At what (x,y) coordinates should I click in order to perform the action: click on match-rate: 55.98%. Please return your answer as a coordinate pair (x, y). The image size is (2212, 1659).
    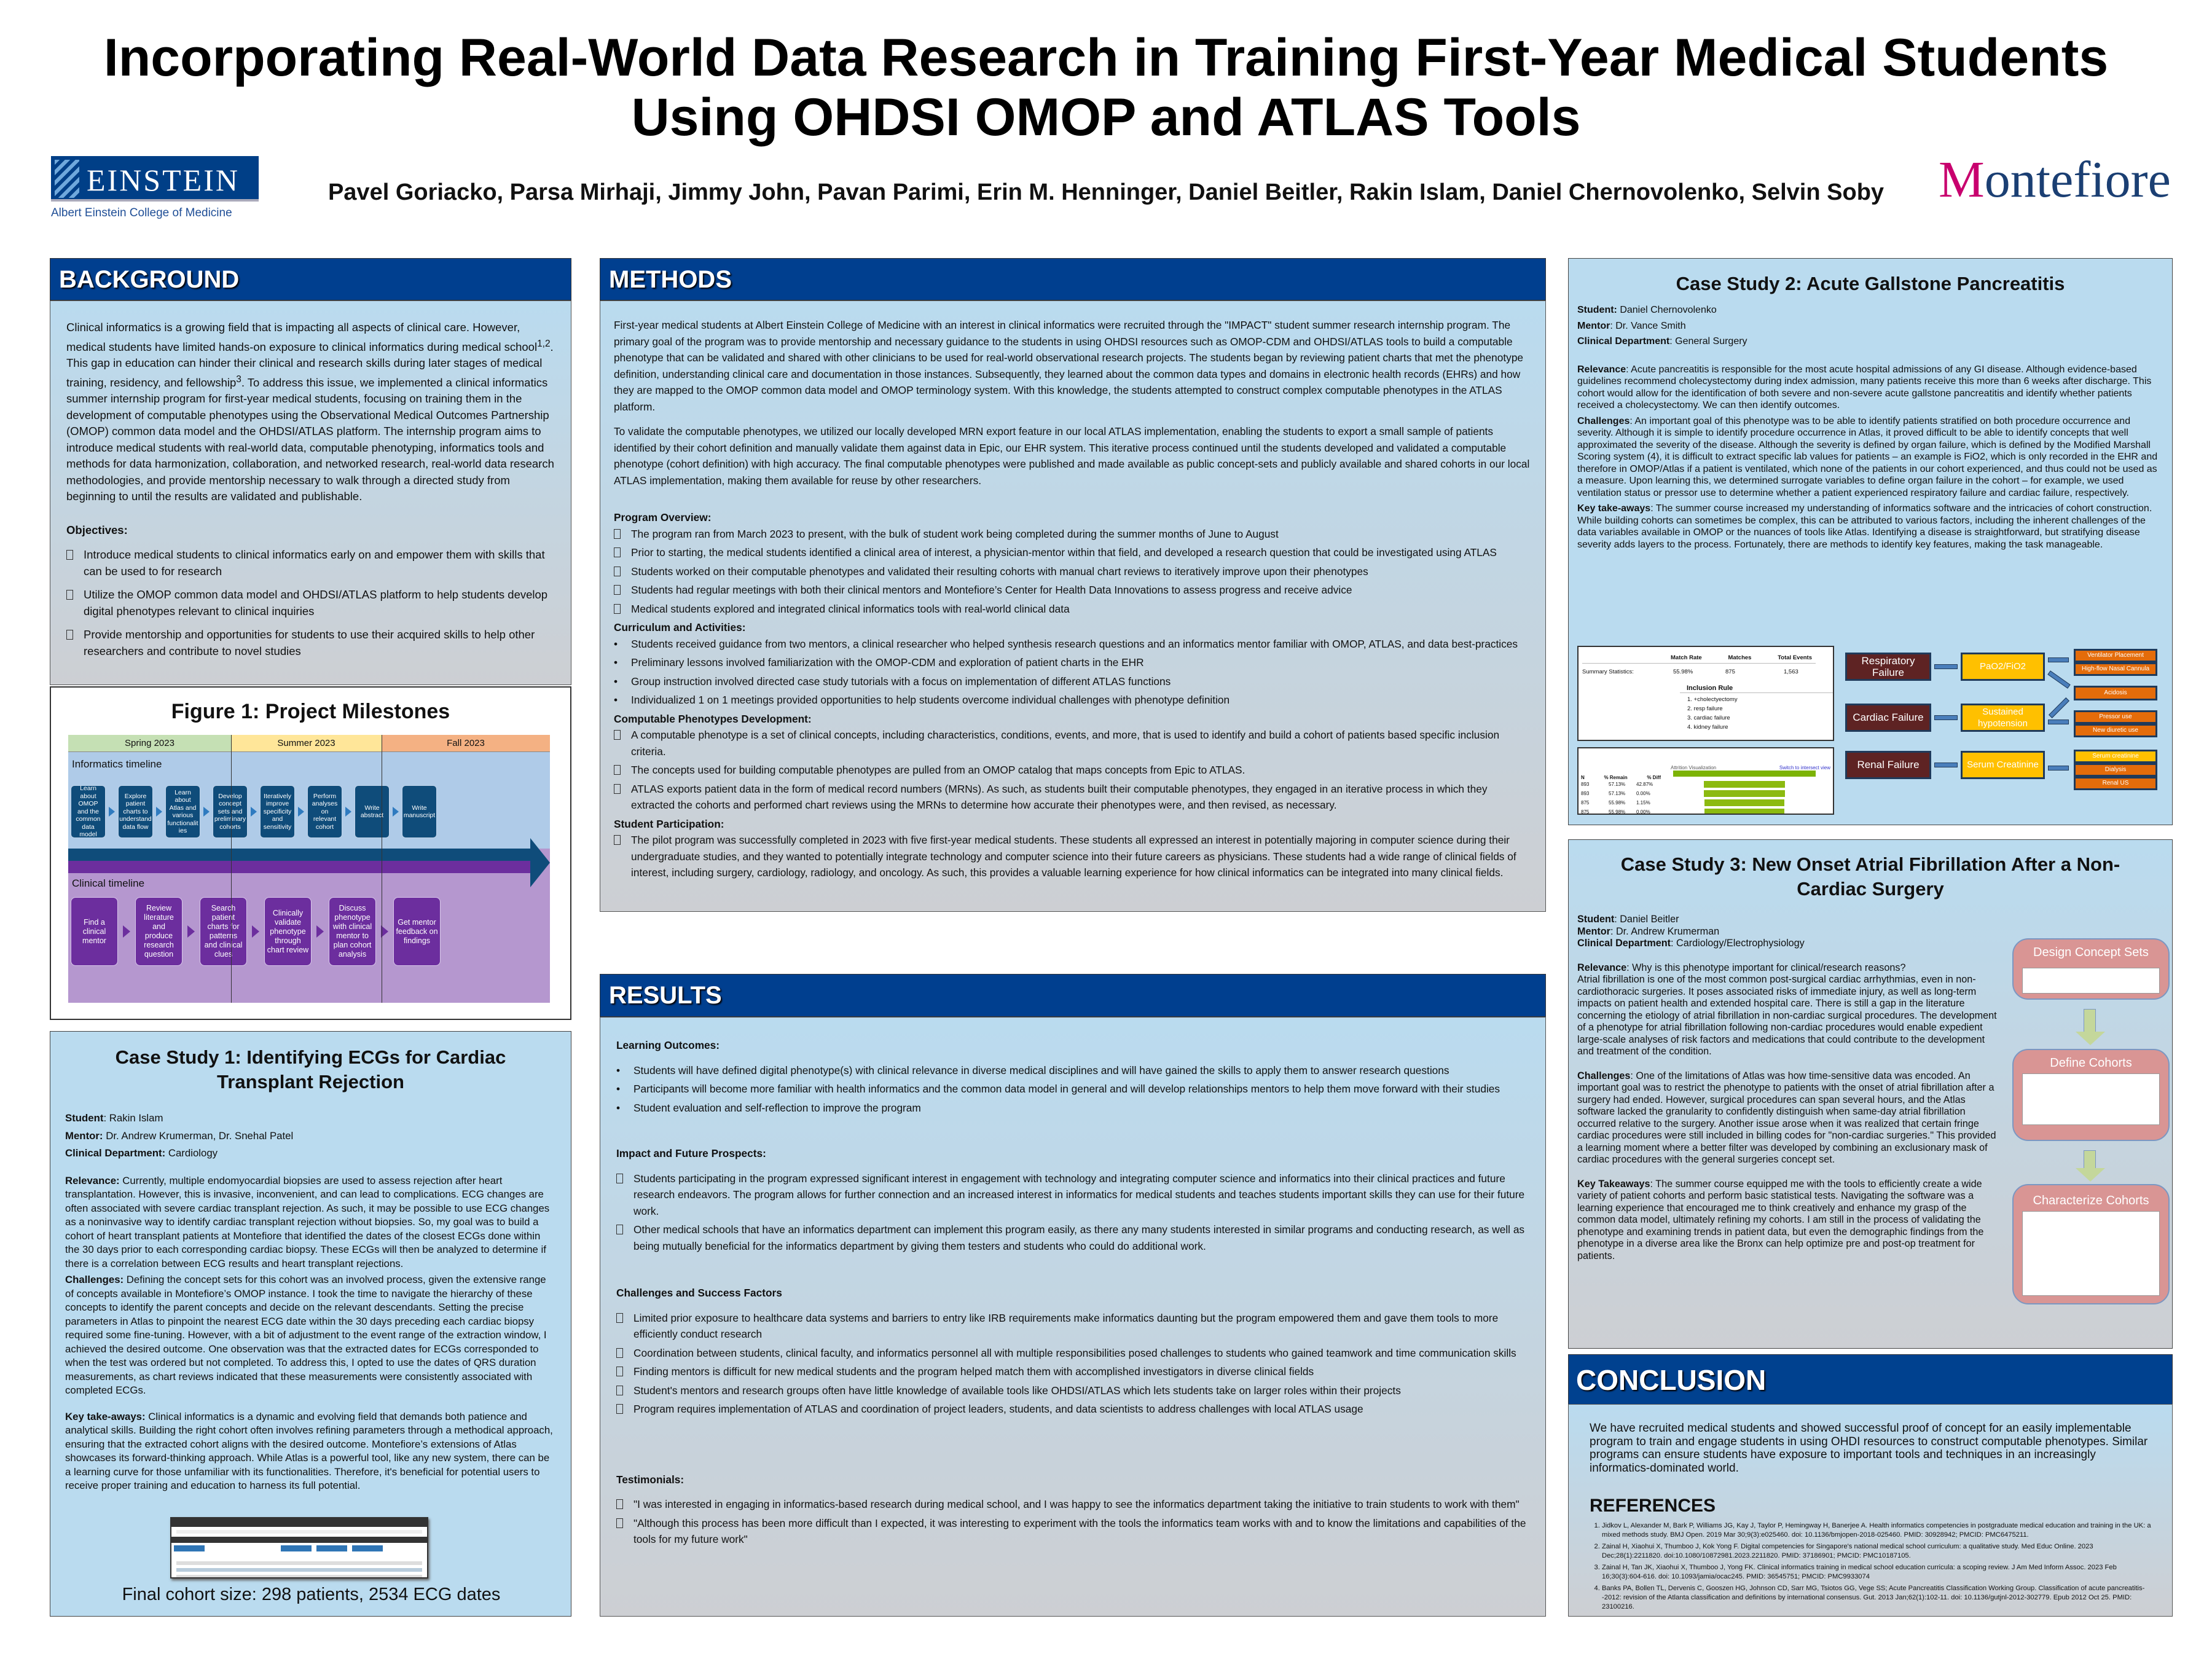
    Looking at the image, I should click on (1683, 672).